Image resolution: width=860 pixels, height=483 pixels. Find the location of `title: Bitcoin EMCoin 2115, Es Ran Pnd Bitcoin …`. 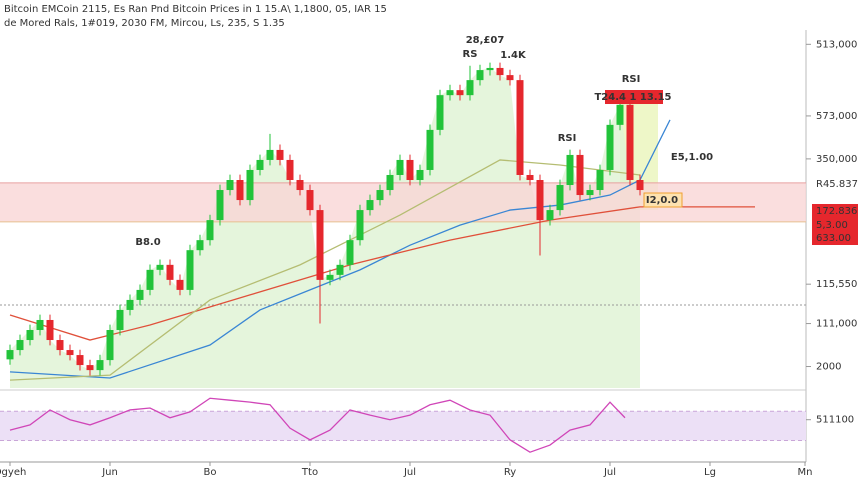

title: Bitcoin EMCoin 2115, Es Ran Pnd Bitcoin … is located at coordinates (195, 9).